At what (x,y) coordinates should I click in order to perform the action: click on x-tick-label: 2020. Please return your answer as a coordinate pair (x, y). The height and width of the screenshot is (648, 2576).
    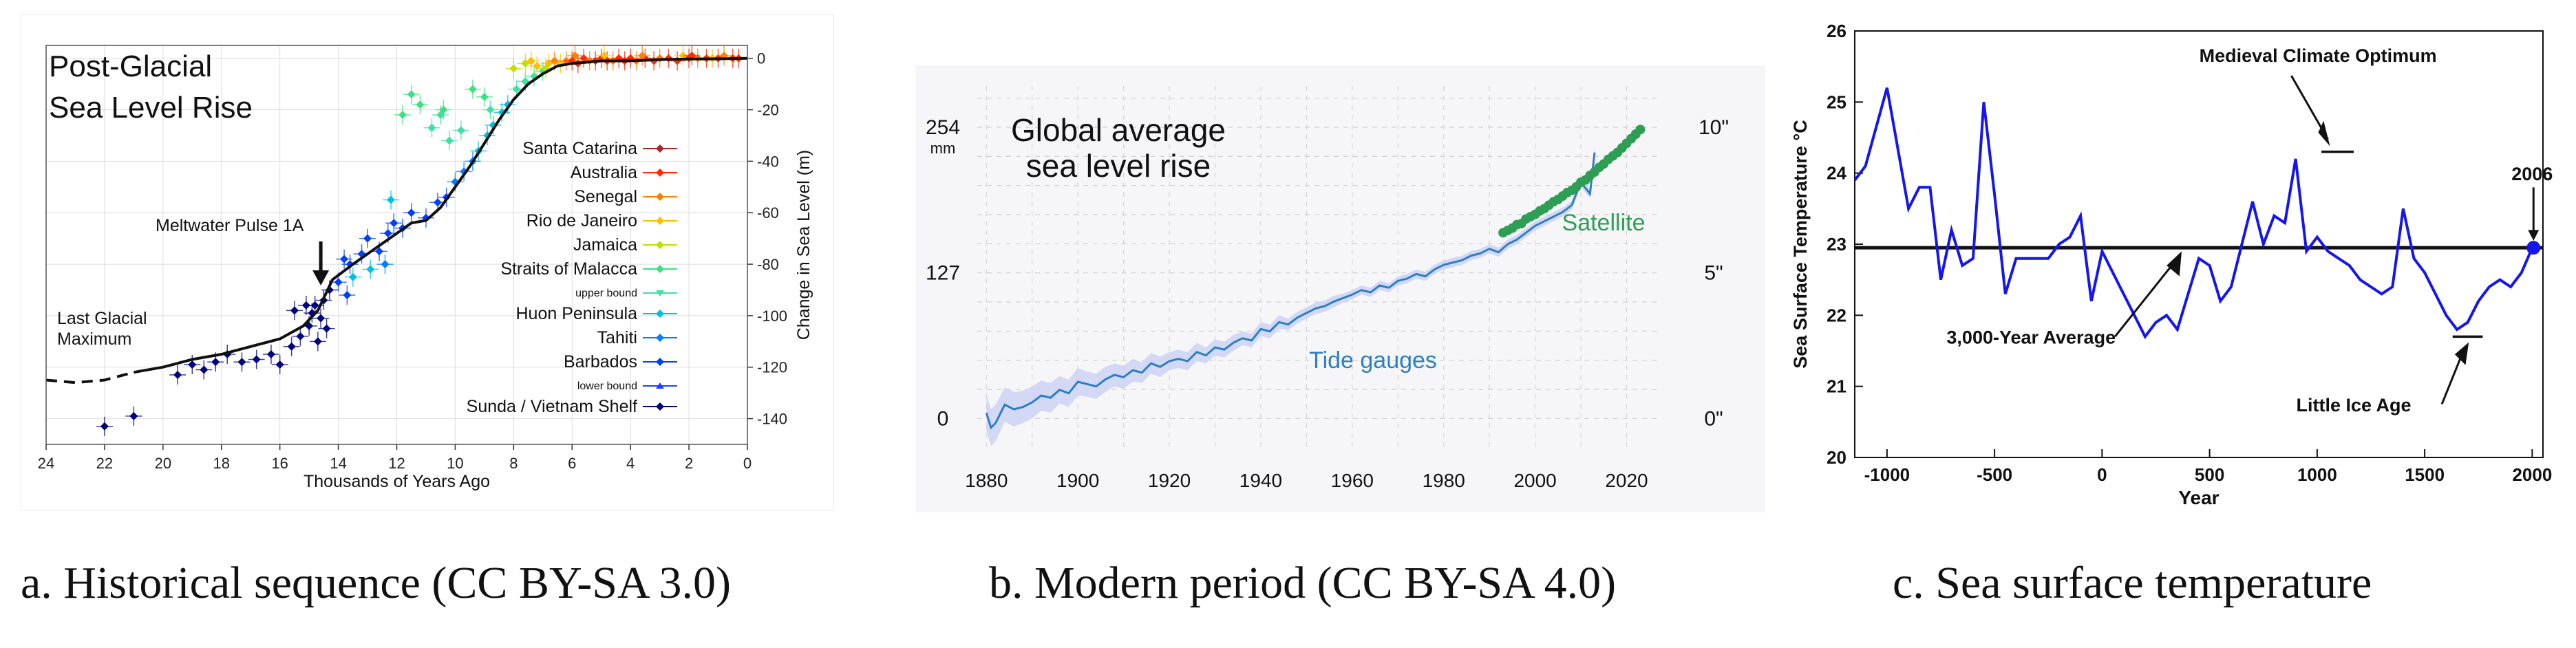
    Looking at the image, I should click on (1626, 480).